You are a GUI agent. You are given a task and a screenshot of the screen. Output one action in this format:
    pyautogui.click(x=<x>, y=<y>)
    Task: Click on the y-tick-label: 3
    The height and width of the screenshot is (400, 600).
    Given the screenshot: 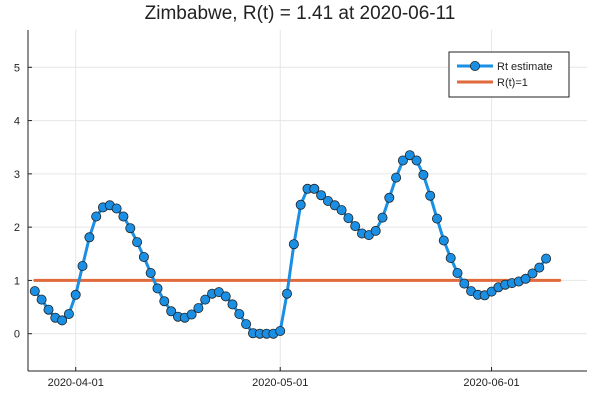 What is the action you would take?
    pyautogui.click(x=17, y=175)
    